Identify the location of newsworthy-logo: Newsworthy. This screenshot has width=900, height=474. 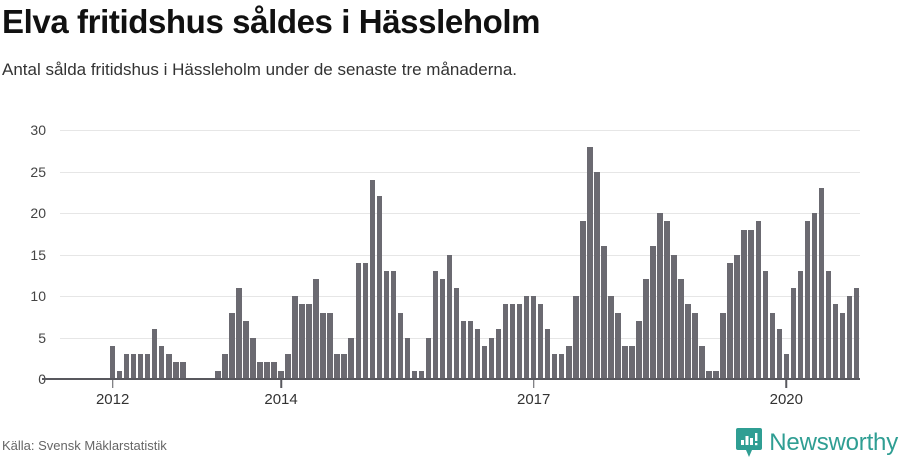
(817, 443).